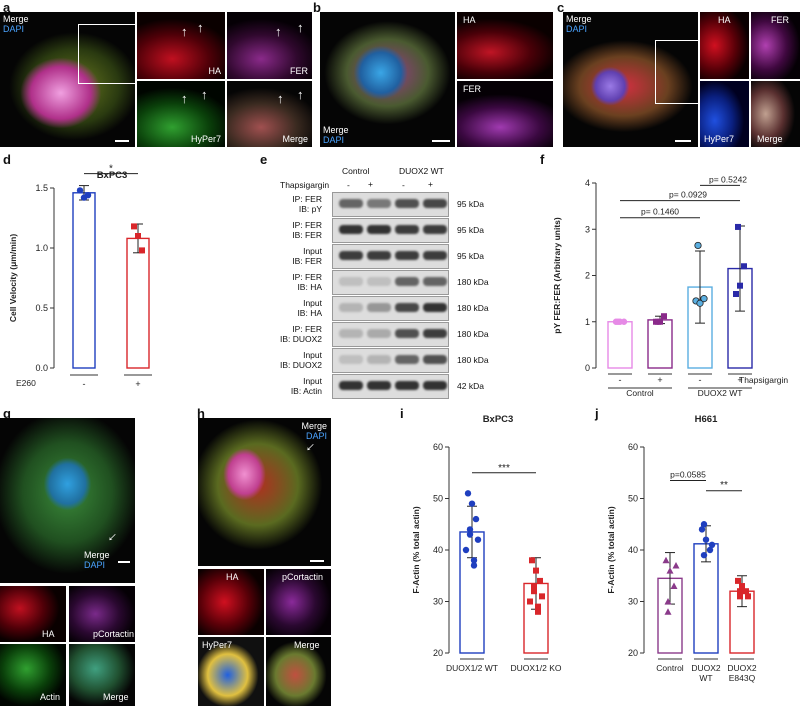  I want to click on y-tick-label: 3, so click(587, 229).